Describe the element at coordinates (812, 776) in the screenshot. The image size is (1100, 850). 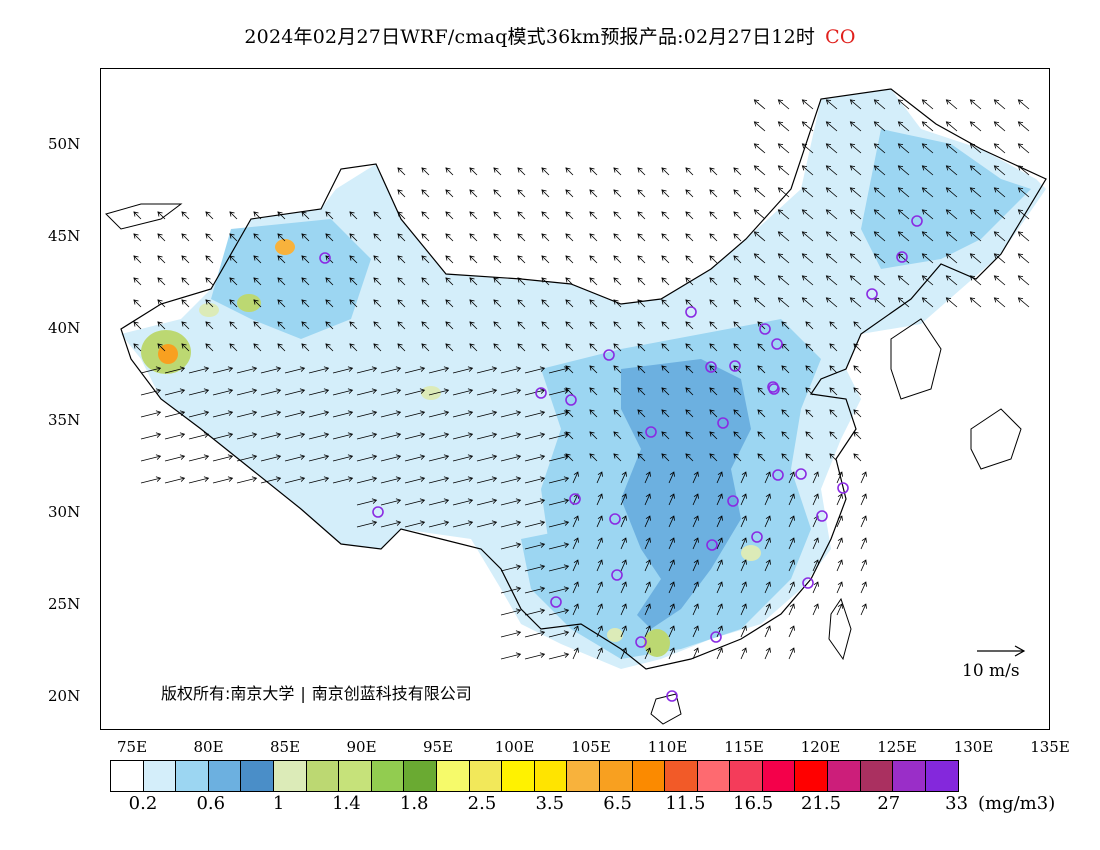
I see `colorbar-swatch` at that location.